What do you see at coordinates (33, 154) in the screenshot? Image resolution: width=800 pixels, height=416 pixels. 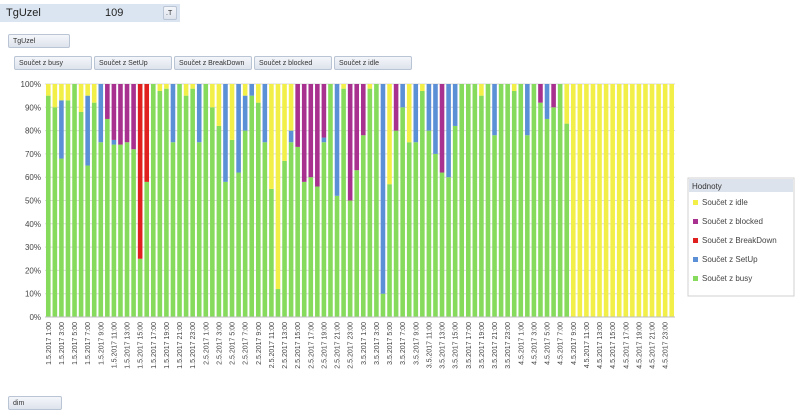 I see `y-tick-label: 70%` at bounding box center [33, 154].